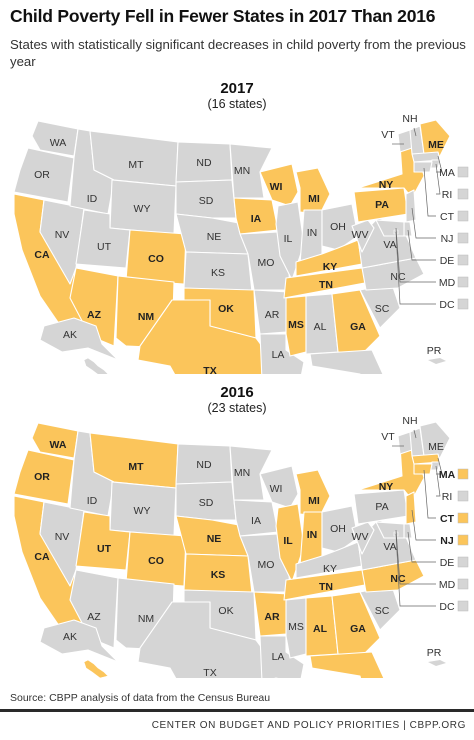 The height and width of the screenshot is (740, 474). I want to click on label-wa-2016: WA, so click(58, 445).